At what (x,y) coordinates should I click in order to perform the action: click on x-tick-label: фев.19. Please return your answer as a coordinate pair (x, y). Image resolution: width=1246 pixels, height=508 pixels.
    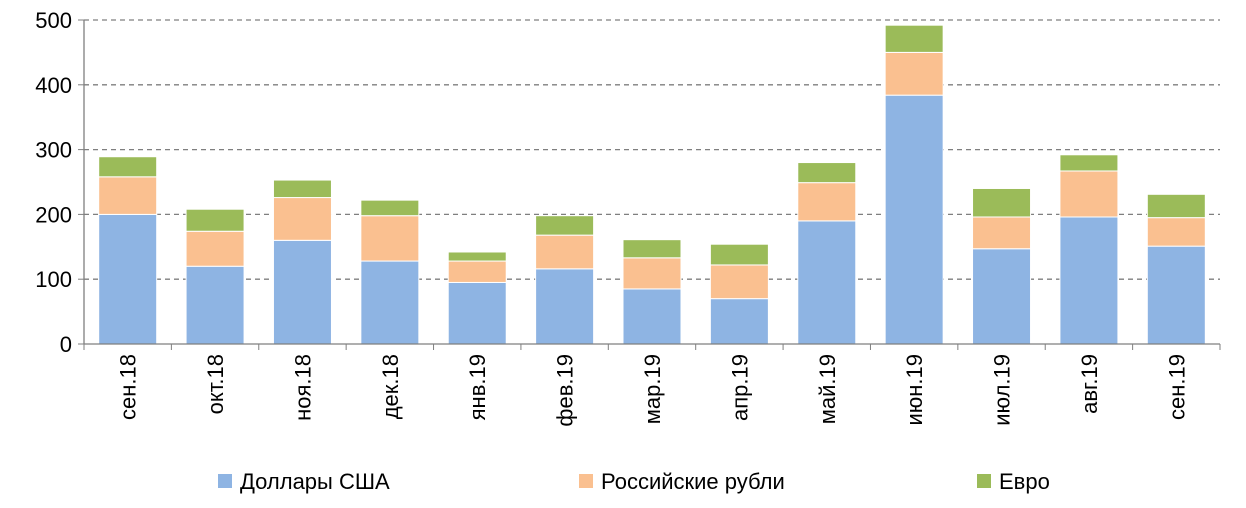
    Looking at the image, I should click on (565, 390).